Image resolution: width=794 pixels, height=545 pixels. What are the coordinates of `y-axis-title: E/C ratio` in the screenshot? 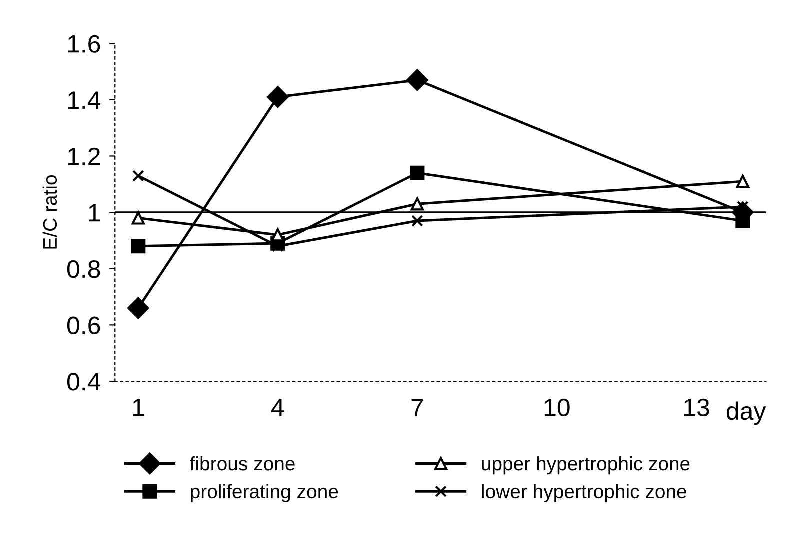 It's located at (50, 212).